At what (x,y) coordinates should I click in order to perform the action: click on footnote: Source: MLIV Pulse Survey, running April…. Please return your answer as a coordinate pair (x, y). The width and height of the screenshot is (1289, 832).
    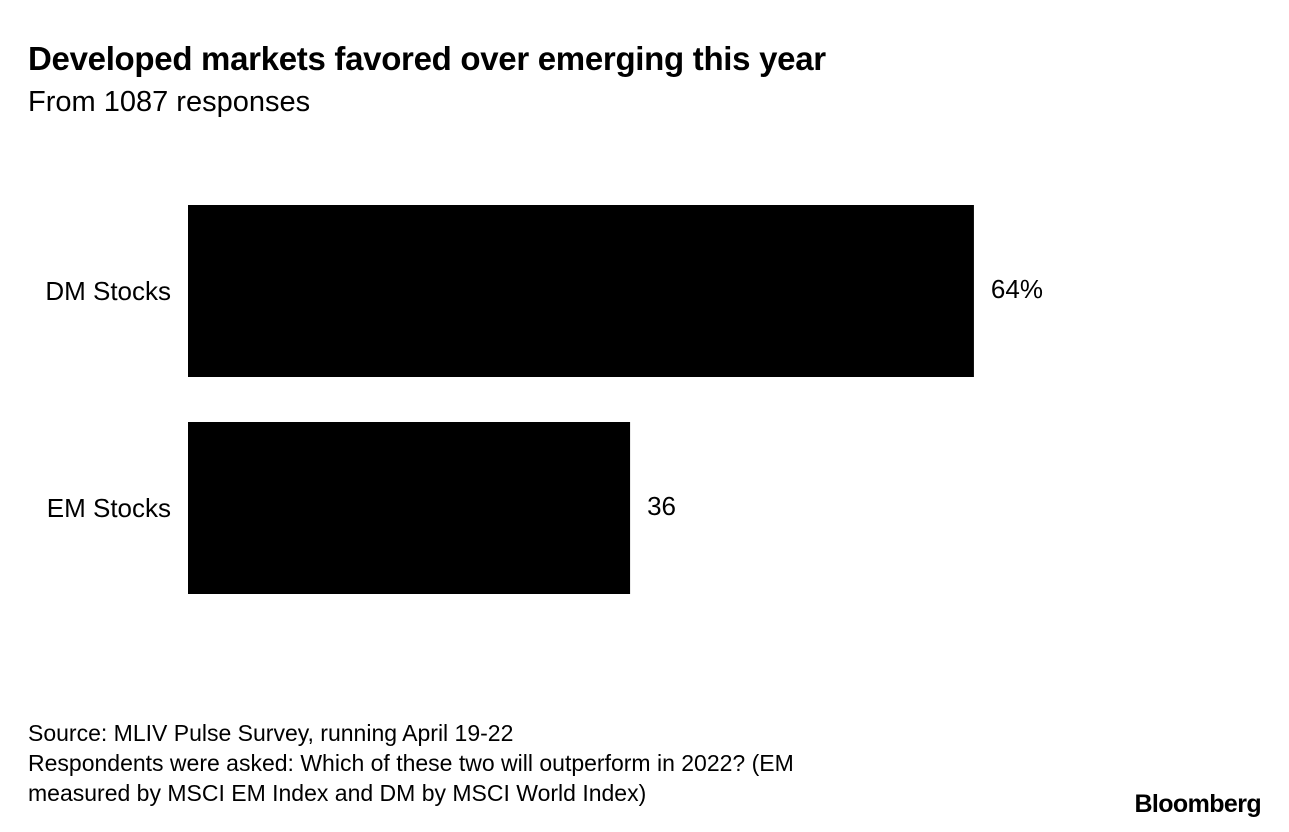
    Looking at the image, I should click on (411, 763).